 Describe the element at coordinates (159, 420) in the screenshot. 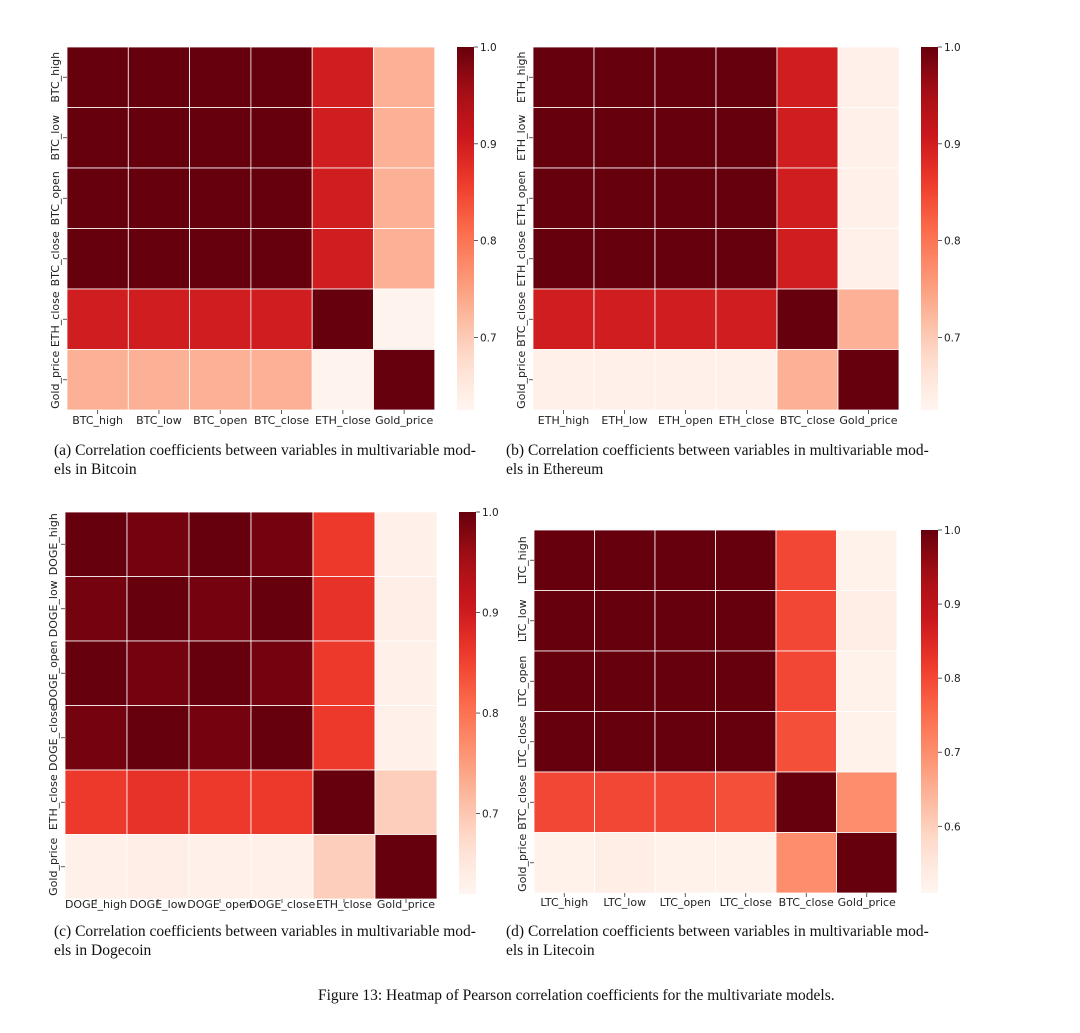

I see `x-tick-label: BTC_low` at that location.